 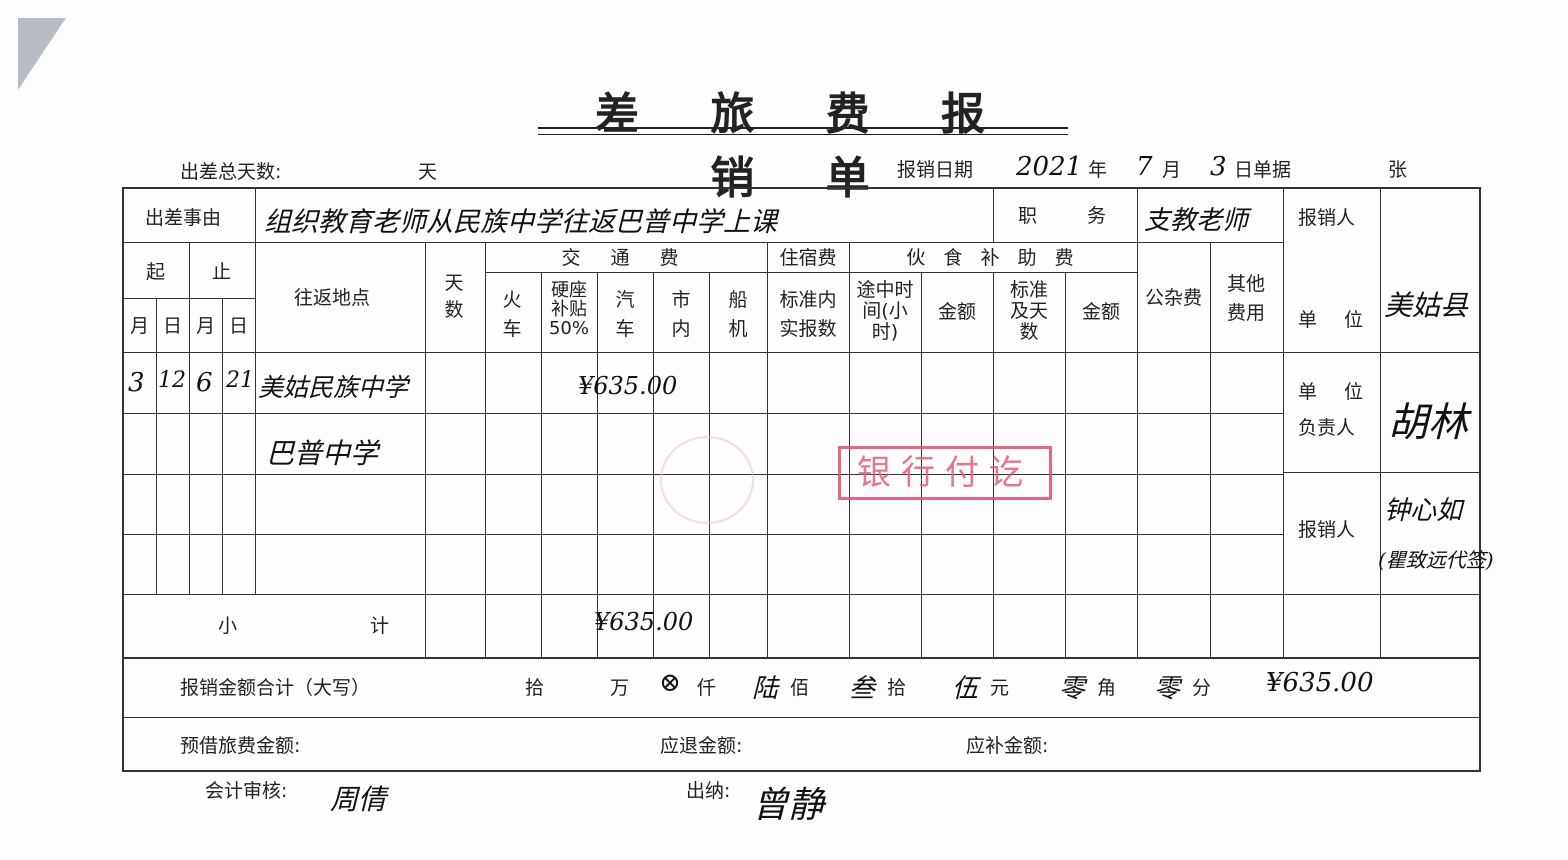 I want to click on unit-label: 单 位, so click(x=1333, y=320).